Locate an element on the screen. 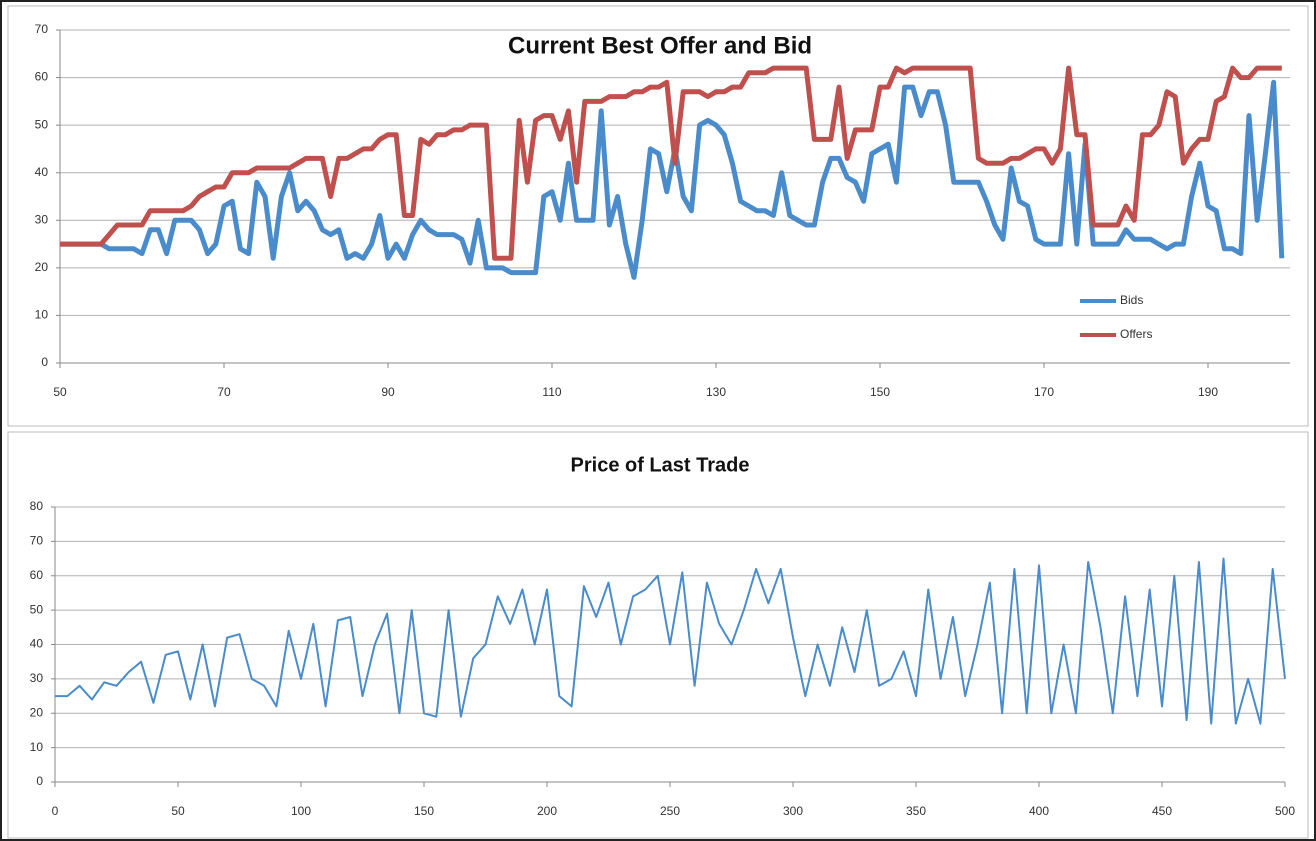 Image resolution: width=1316 pixels, height=841 pixels. legend-label: Bids is located at coordinates (1131, 300).